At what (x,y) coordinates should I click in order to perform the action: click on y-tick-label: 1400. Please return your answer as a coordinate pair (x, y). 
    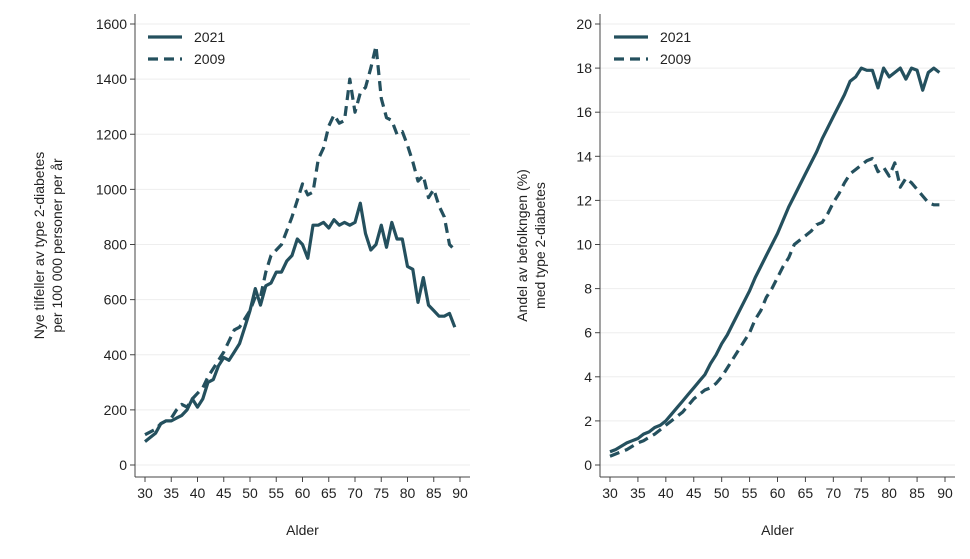
    Looking at the image, I should click on (111, 79).